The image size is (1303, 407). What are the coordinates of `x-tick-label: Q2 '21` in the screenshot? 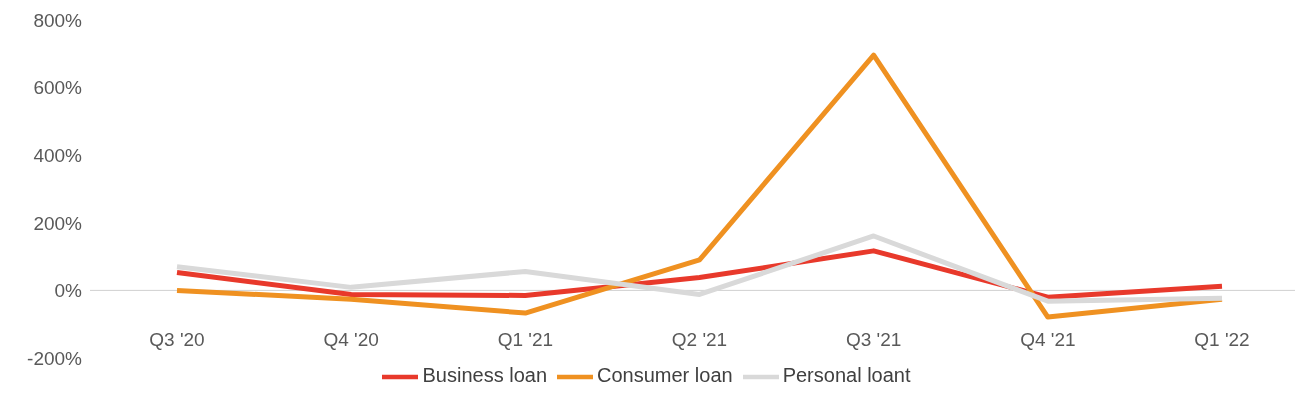 It's located at (699, 339).